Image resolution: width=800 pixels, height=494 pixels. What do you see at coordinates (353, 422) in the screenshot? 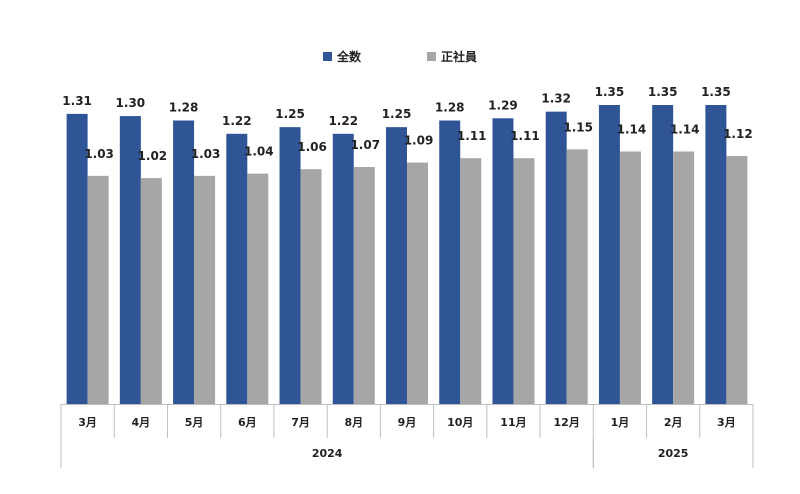
I see `x-tick-label-5: 8月` at bounding box center [353, 422].